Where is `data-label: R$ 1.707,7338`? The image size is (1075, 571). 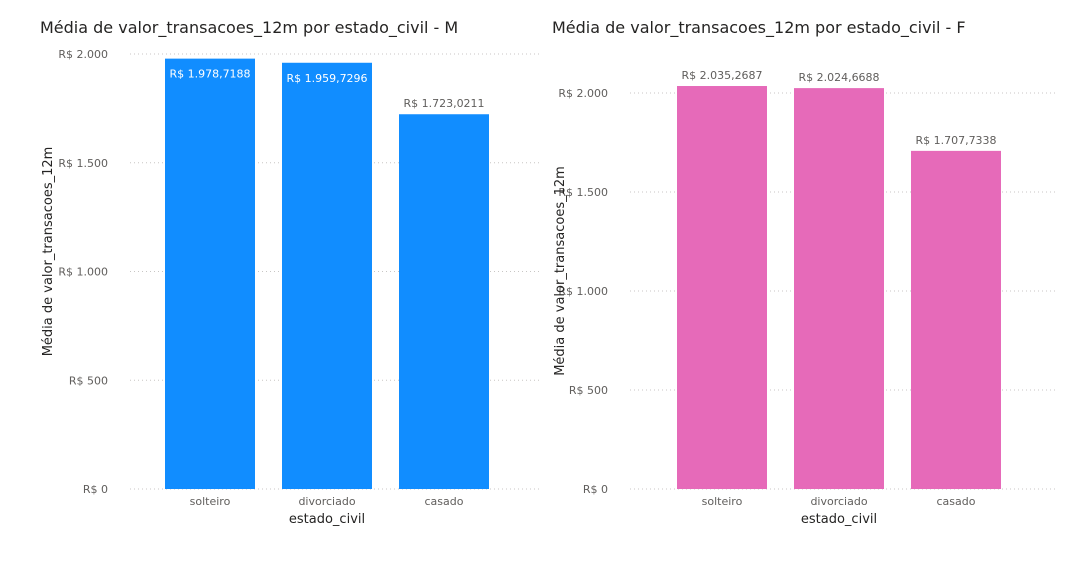 data-label: R$ 1.707,7338 is located at coordinates (955, 140).